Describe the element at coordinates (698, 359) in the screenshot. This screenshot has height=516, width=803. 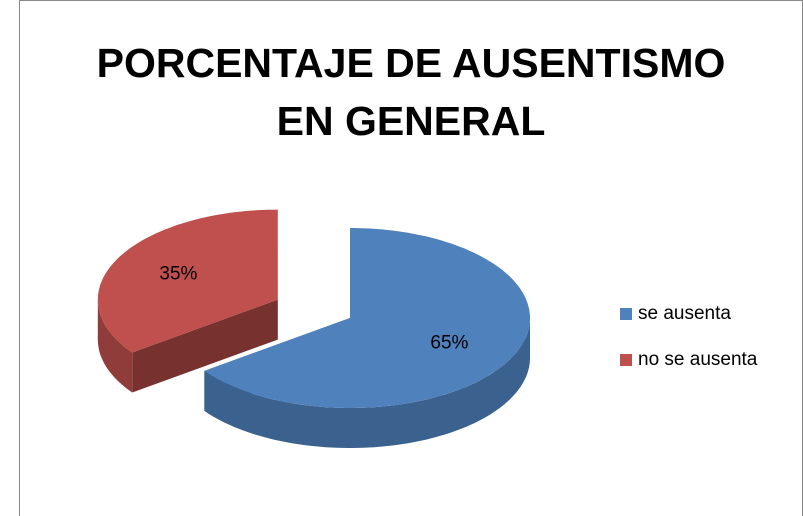
I see `legend-label: no se ausenta` at that location.